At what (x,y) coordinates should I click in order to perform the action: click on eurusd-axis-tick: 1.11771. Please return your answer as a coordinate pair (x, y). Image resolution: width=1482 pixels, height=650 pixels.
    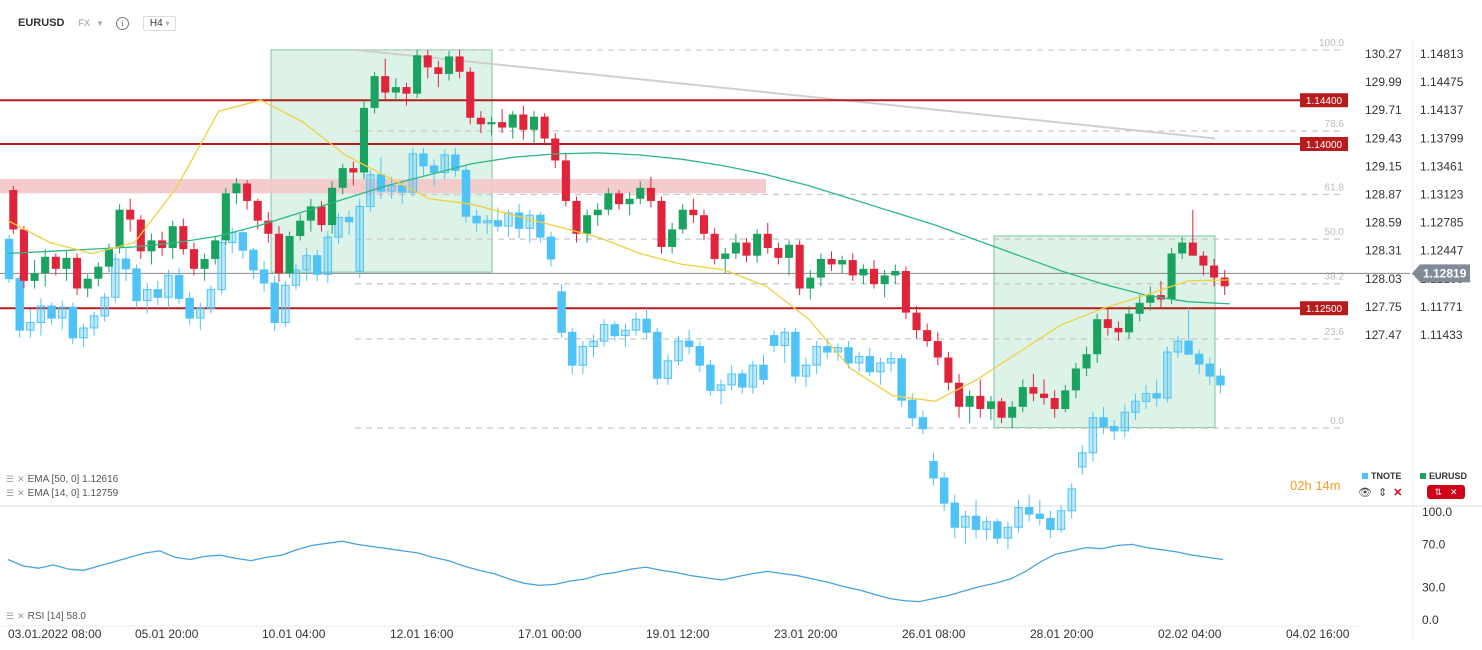
    Looking at the image, I should click on (1441, 307).